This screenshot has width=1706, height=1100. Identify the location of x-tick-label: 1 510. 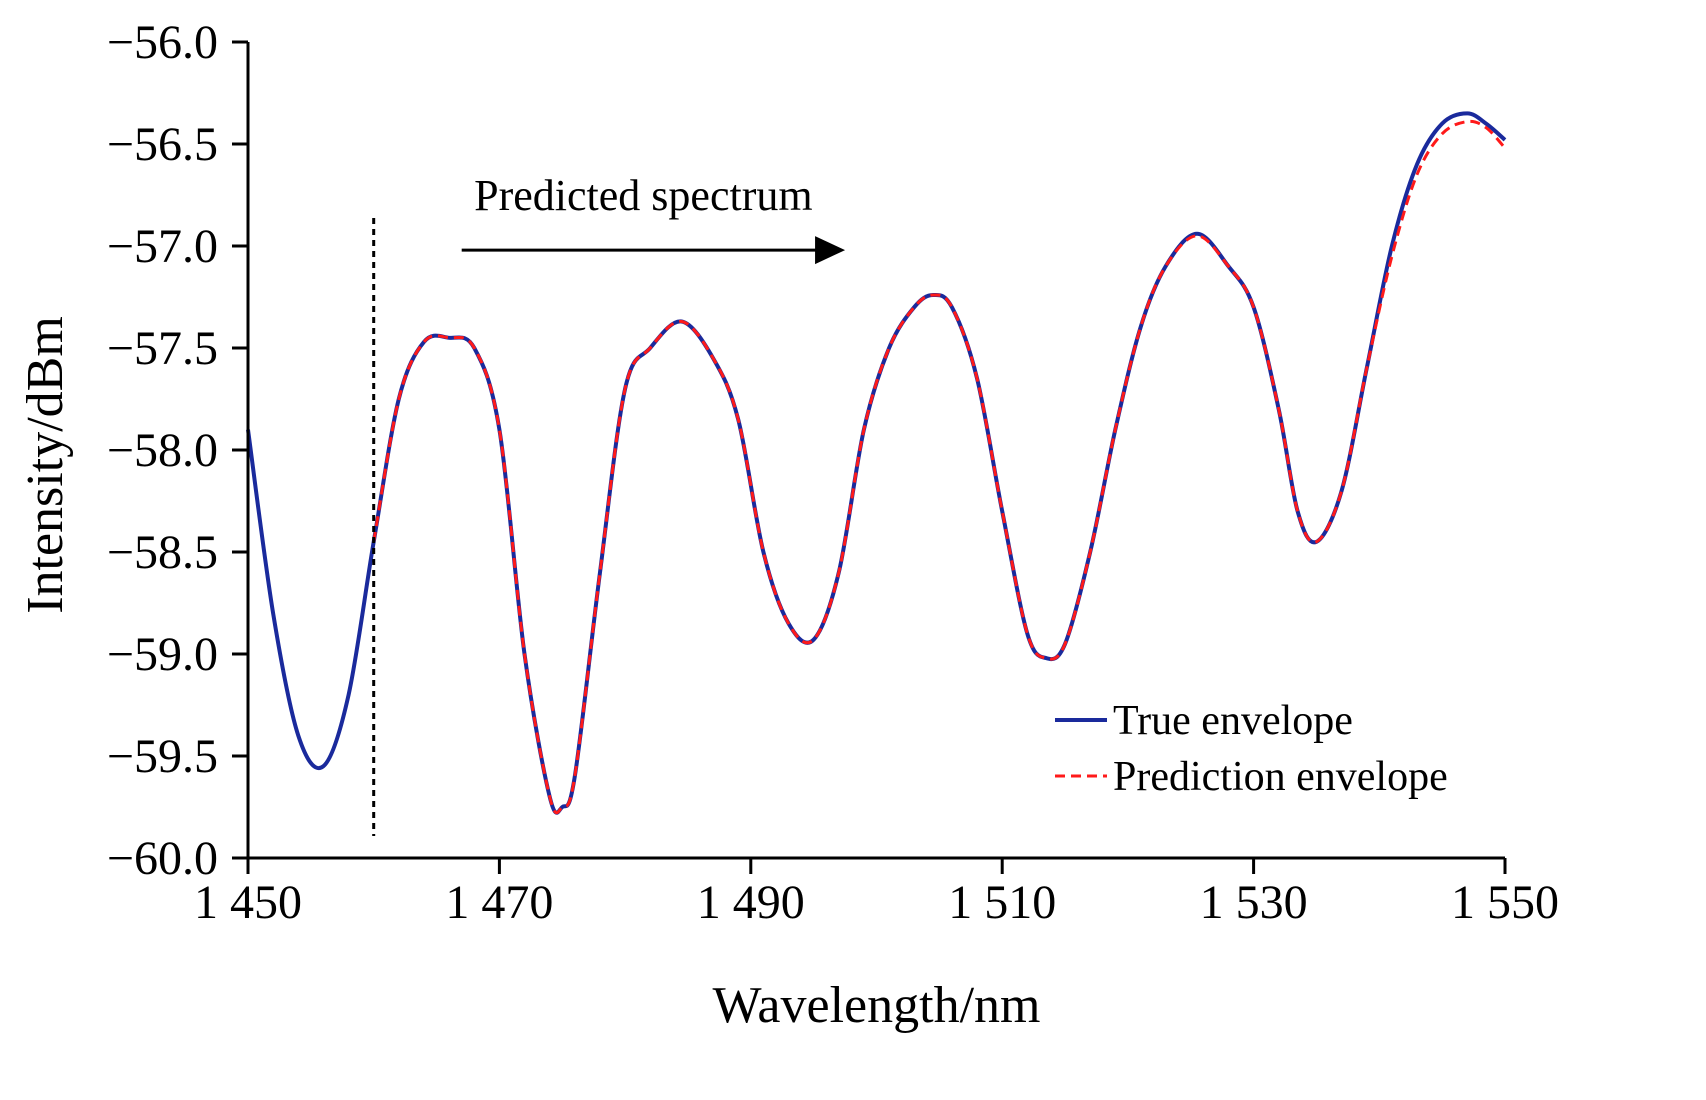
(1002, 902).